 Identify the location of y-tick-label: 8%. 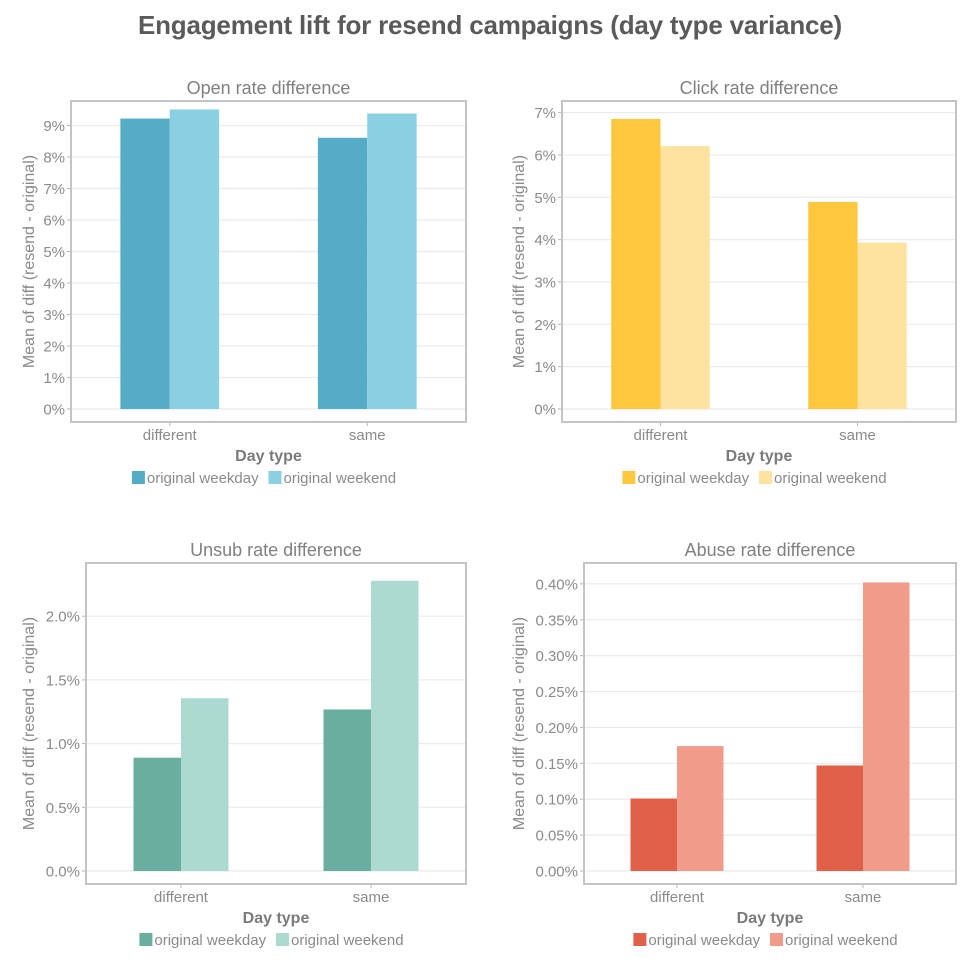
(54, 157).